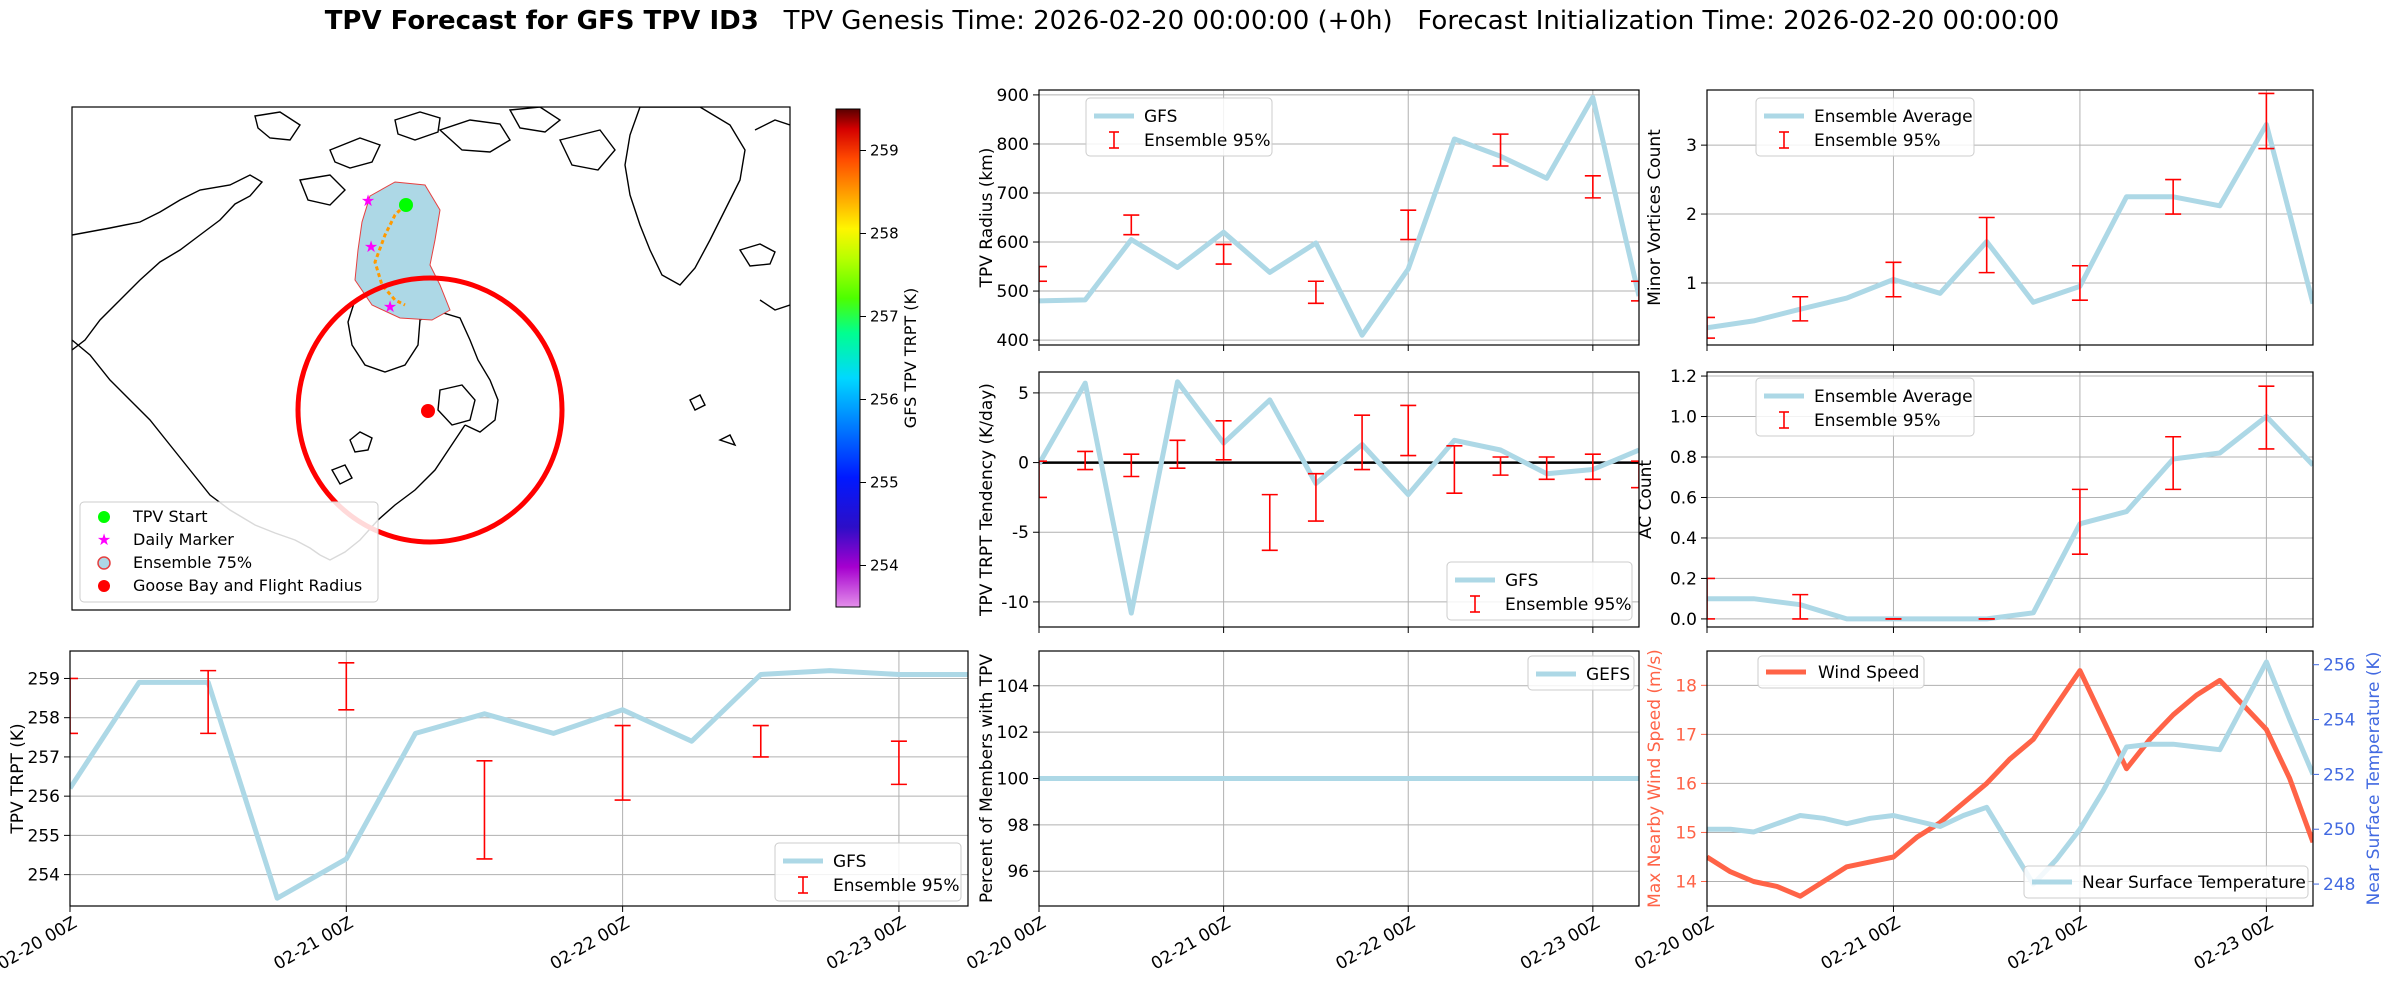 The height and width of the screenshot is (982, 2384). Describe the element at coordinates (192, 562) in the screenshot. I see `legend-label-ensemble: Ensemble 75%` at that location.